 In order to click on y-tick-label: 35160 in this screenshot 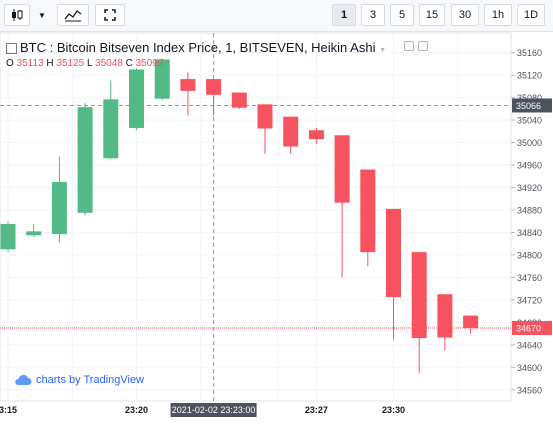, I will do `click(529, 53)`.